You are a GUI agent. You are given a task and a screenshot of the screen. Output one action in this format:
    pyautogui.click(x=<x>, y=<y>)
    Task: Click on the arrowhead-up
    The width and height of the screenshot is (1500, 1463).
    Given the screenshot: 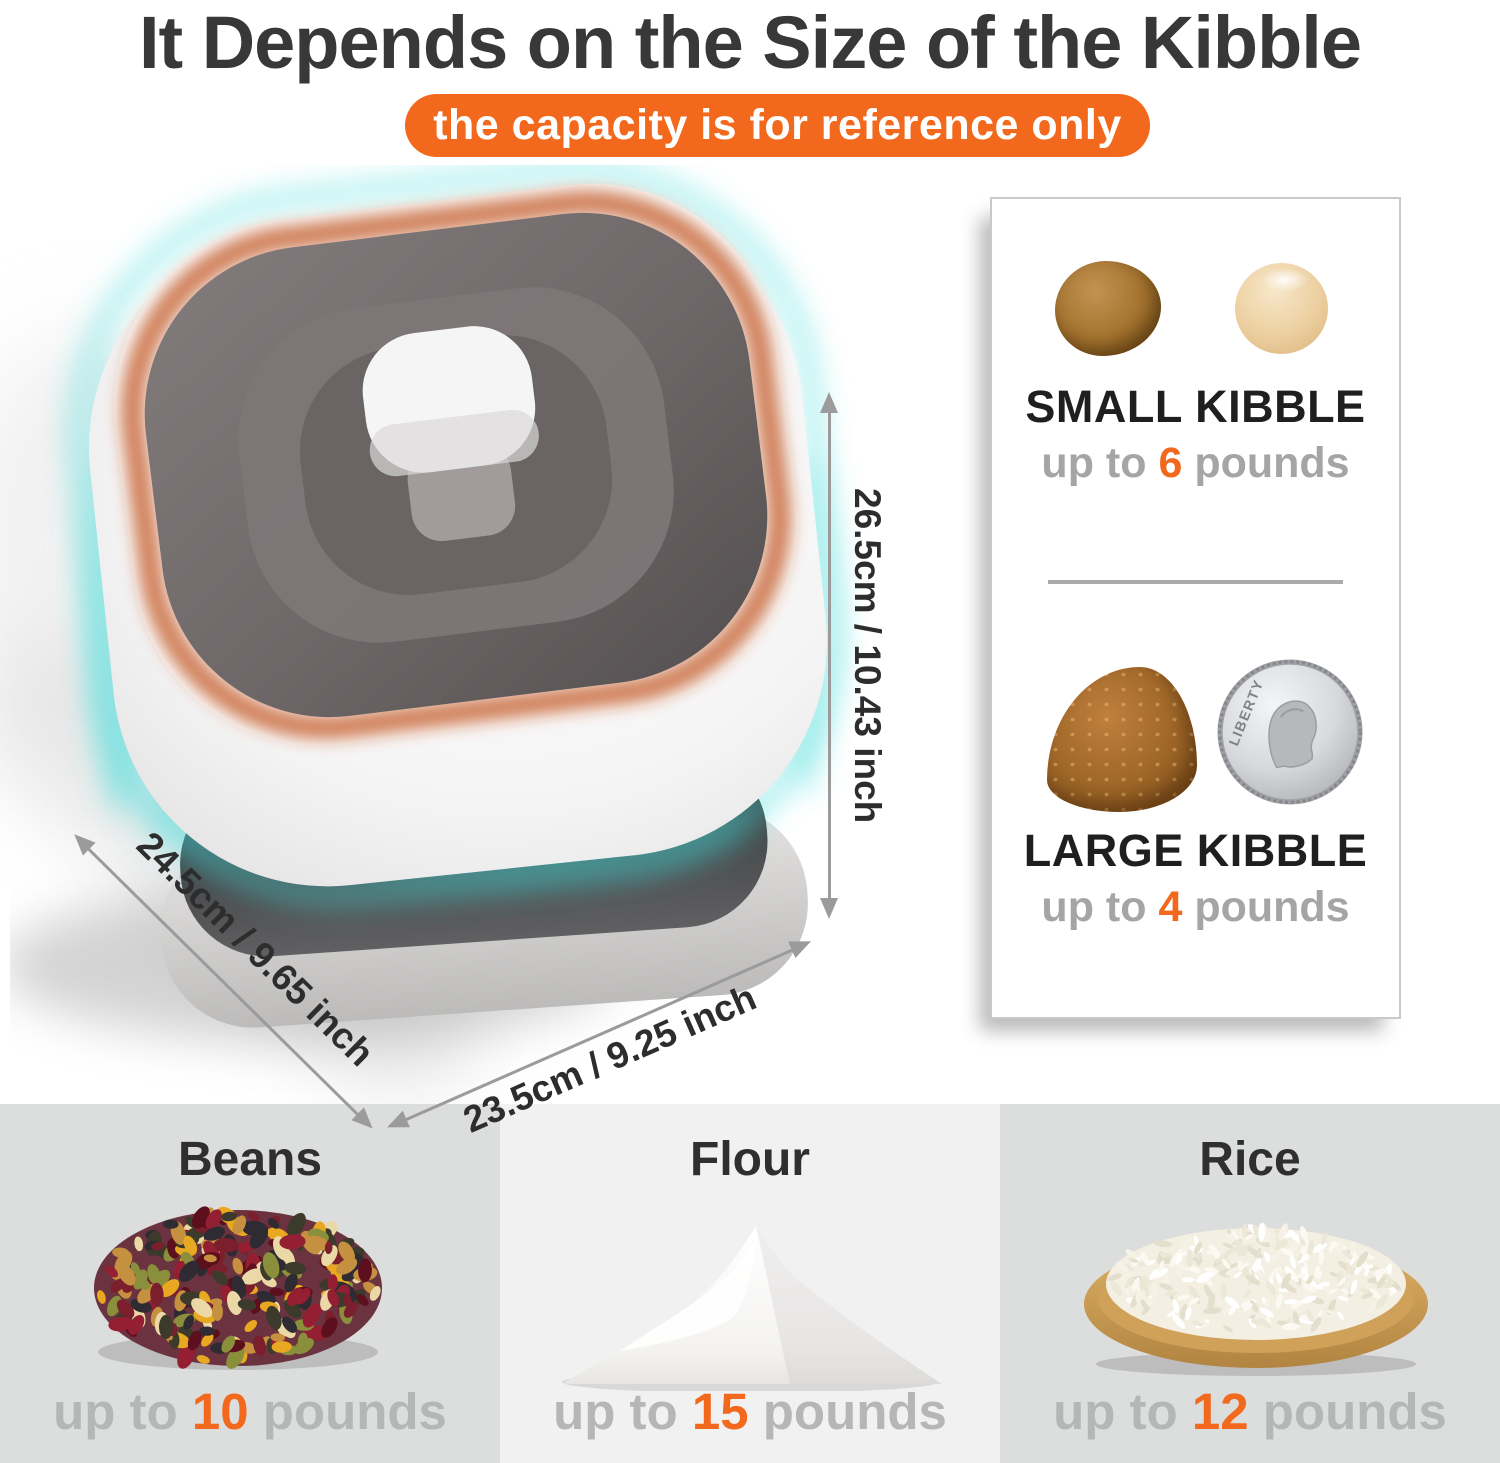 What is the action you would take?
    pyautogui.click(x=829, y=402)
    